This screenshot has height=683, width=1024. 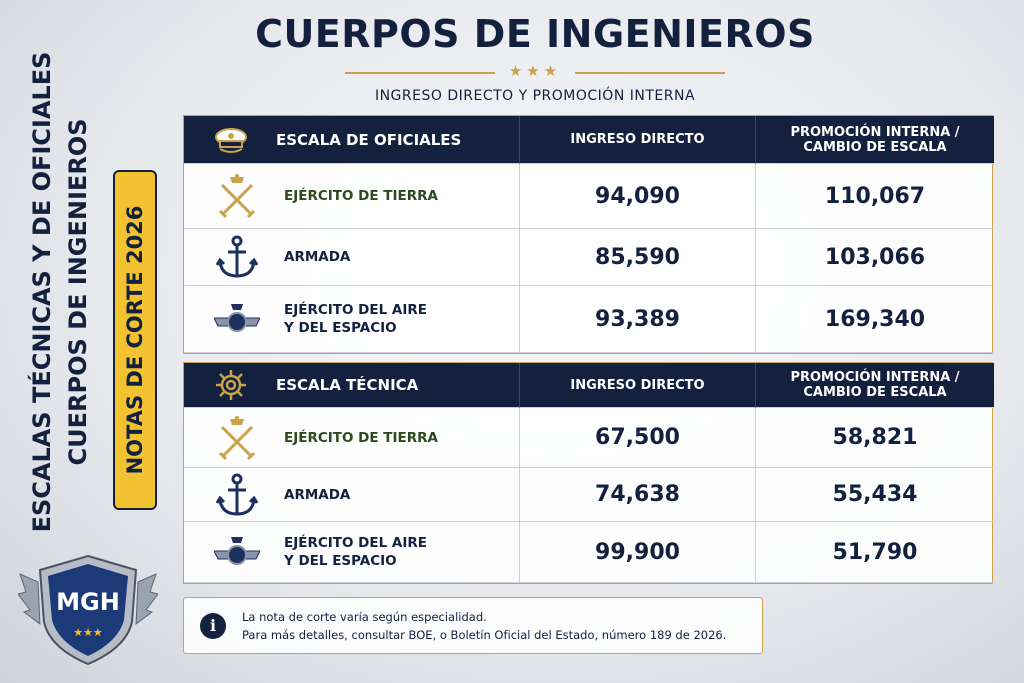 I want to click on logo: MGH ★★★, so click(x=88, y=610).